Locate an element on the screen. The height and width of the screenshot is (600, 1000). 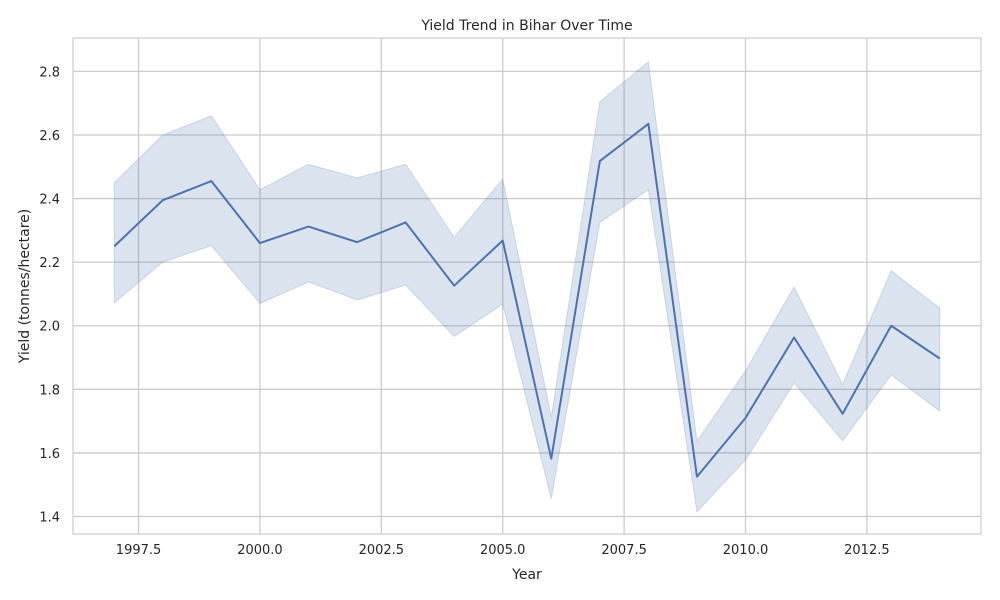
x-tick-label: 2005.0 is located at coordinates (503, 550).